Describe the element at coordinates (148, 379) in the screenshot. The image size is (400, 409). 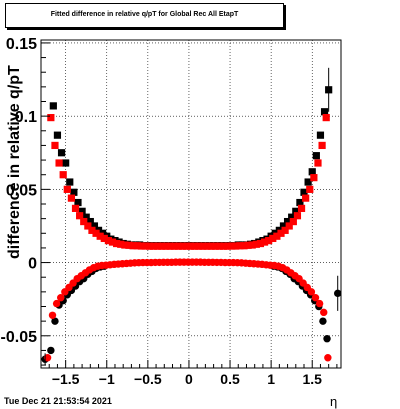
I see `x-tick-label: −0.5` at that location.